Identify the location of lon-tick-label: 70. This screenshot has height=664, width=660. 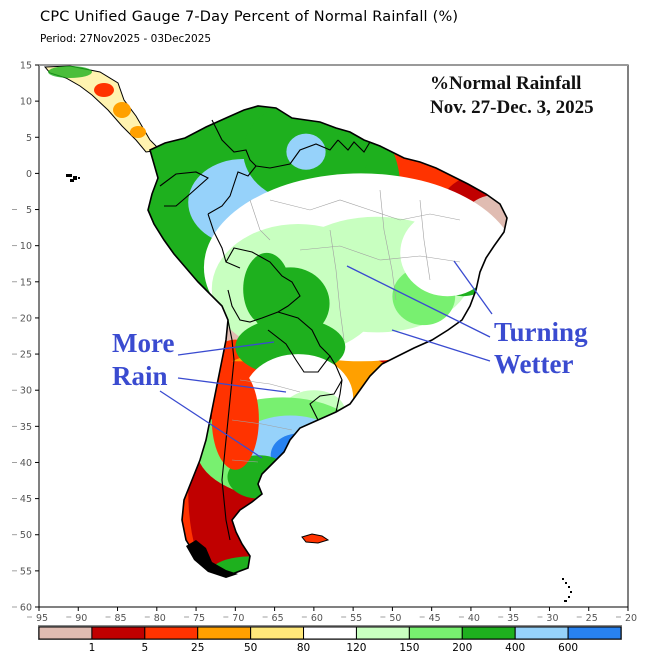
(238, 618).